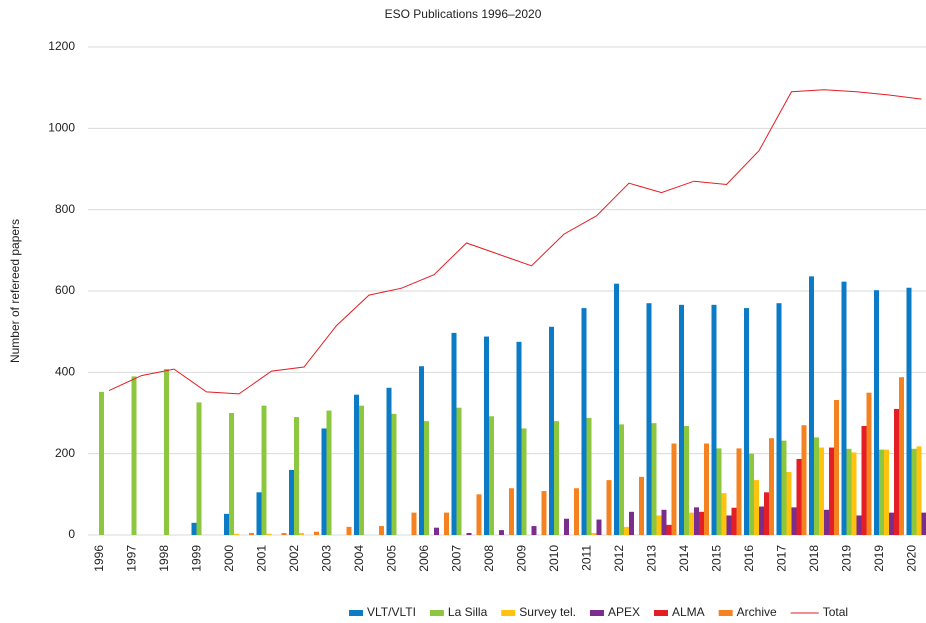  Describe the element at coordinates (61, 46) in the screenshot. I see `y-tick-label: 1200` at that location.